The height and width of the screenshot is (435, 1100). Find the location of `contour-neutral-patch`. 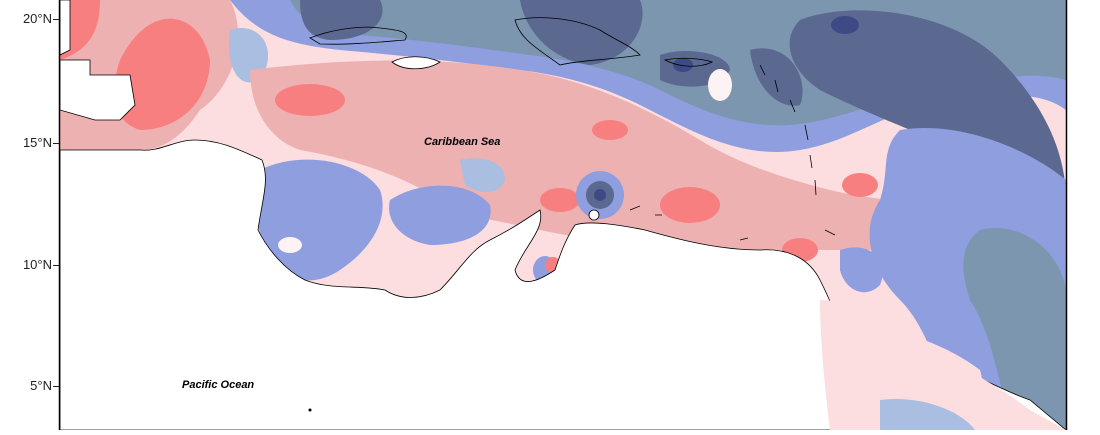

contour-neutral-patch is located at coordinates (720, 85).